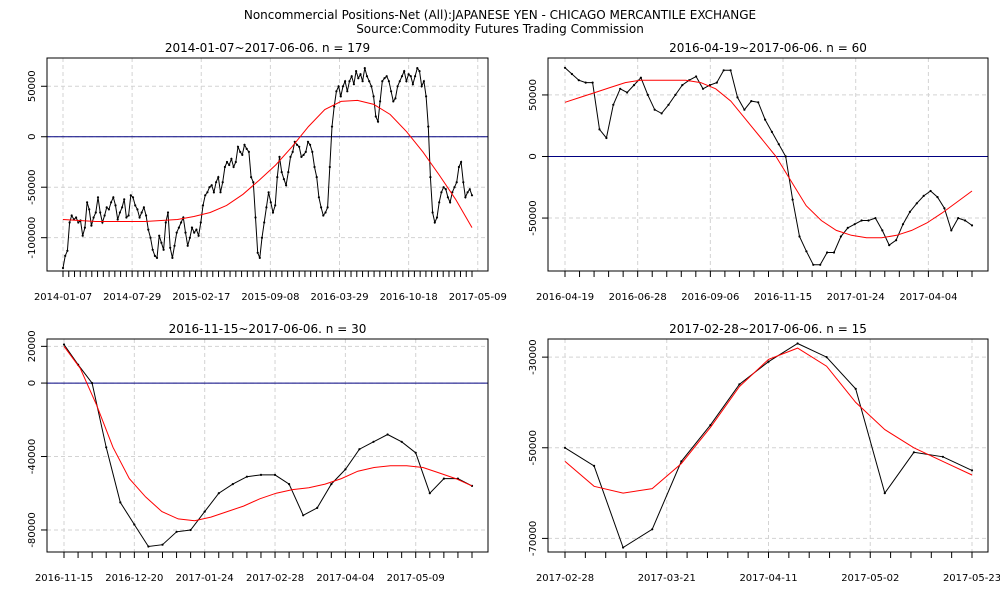 This screenshot has height=600, width=1000. What do you see at coordinates (205, 578) in the screenshot?
I see `x-tick-label: 2017-01-24` at bounding box center [205, 578].